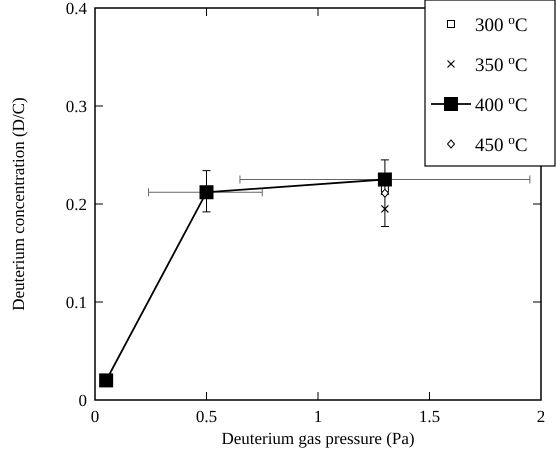 Image resolution: width=557 pixels, height=452 pixels. I want to click on x-tick-label: 1, so click(318, 416).